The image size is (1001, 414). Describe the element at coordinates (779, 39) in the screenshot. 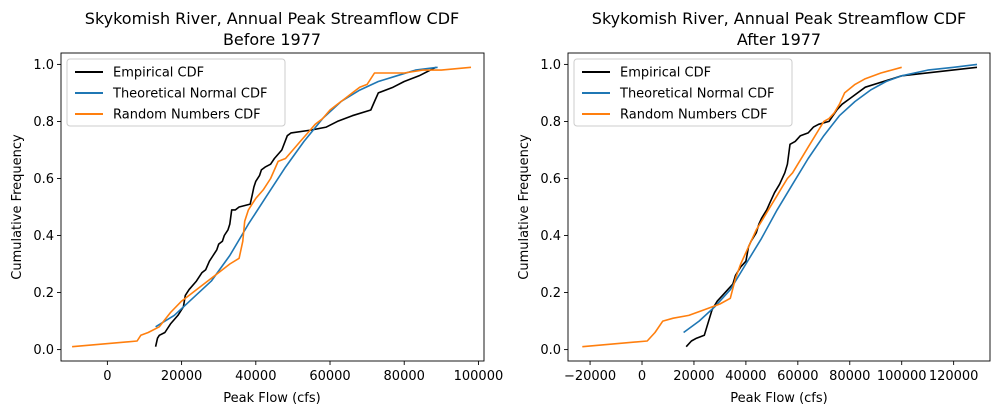

I see `chart-subtitle: After 1977` at that location.